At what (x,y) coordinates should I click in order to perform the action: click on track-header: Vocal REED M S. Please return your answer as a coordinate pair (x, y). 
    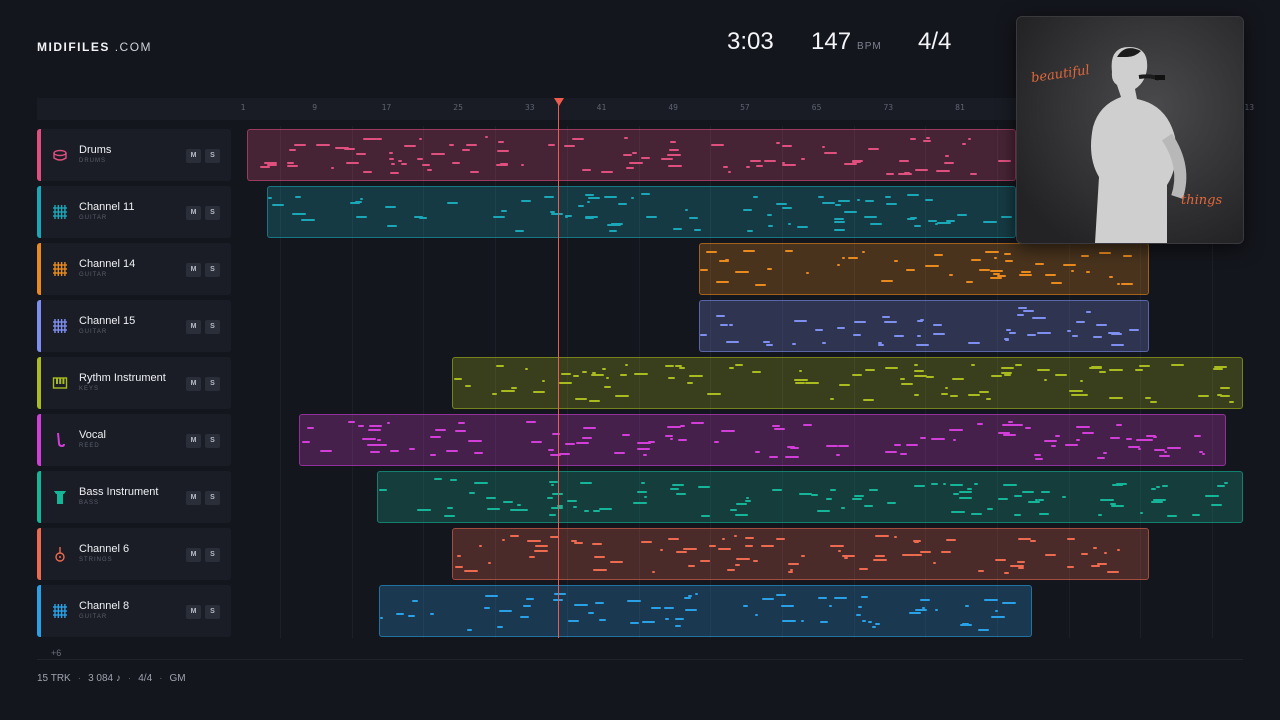
    Looking at the image, I should click on (134, 440).